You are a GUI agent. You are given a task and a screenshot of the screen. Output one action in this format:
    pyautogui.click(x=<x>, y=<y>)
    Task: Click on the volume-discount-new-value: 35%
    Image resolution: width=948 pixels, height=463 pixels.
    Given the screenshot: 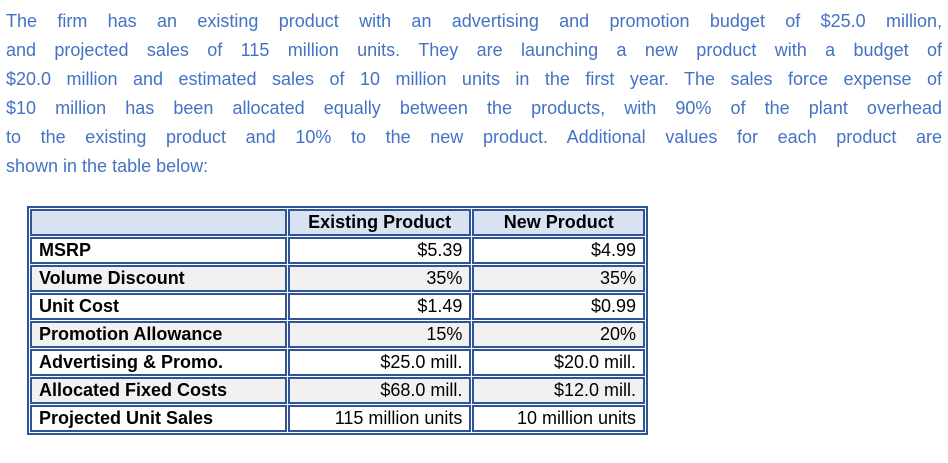 What is the action you would take?
    pyautogui.click(x=558, y=278)
    